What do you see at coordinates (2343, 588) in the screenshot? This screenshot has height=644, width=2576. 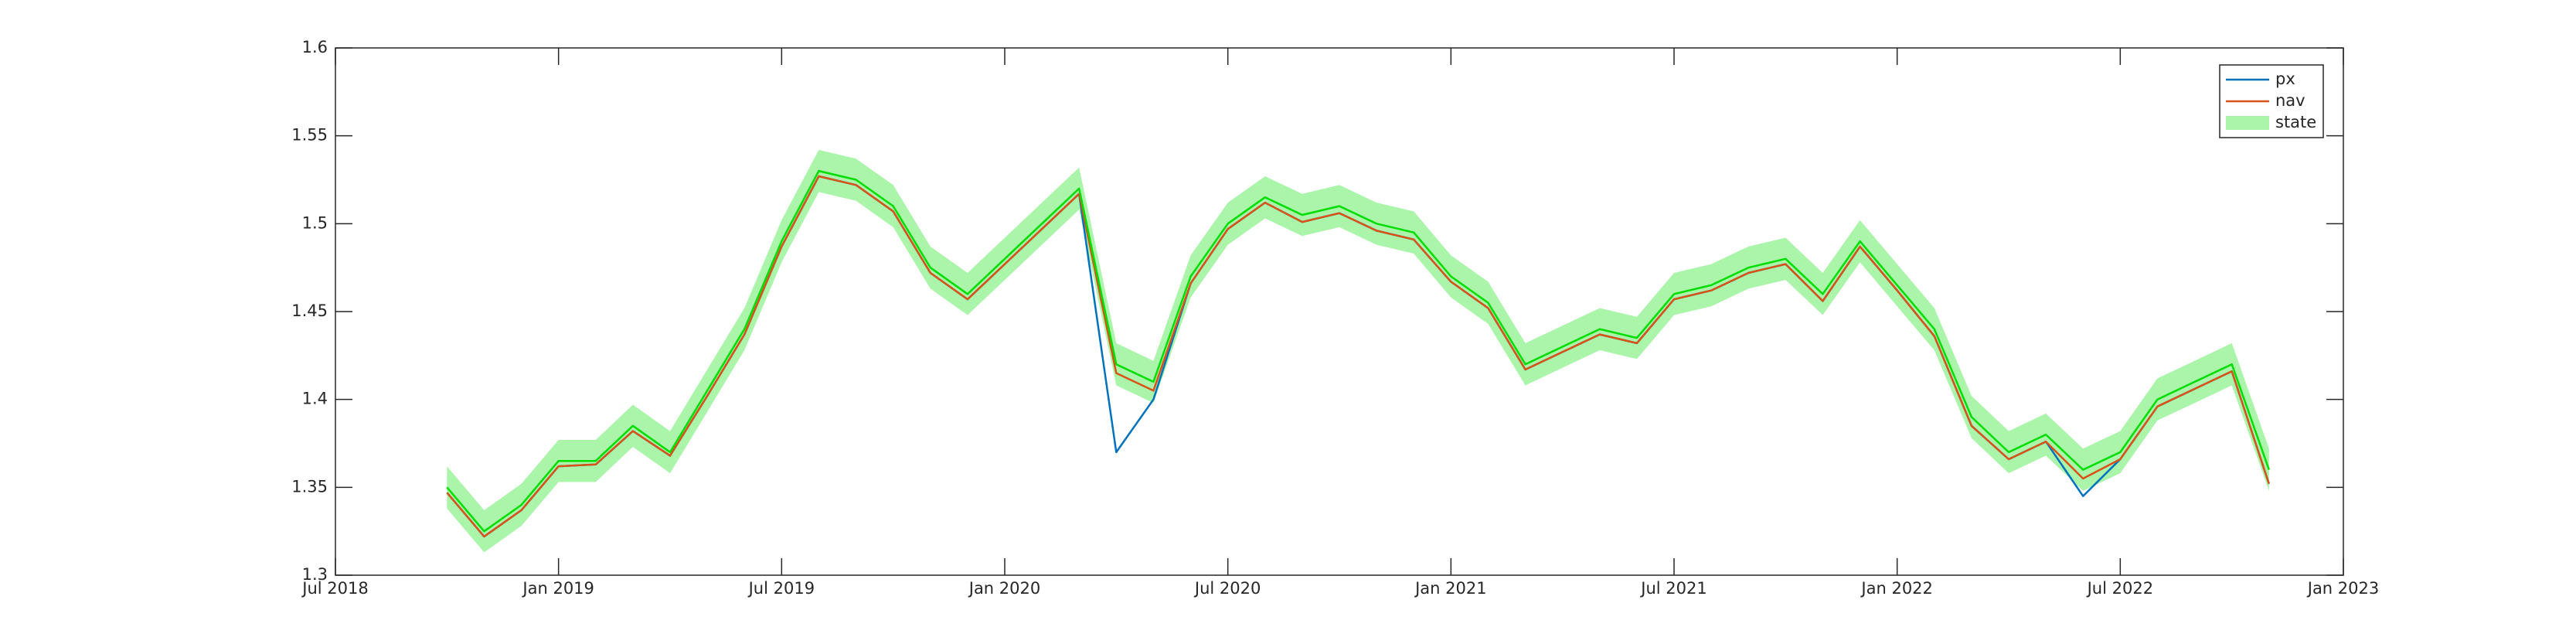 I see `x-tick-label: Jan 2023` at bounding box center [2343, 588].